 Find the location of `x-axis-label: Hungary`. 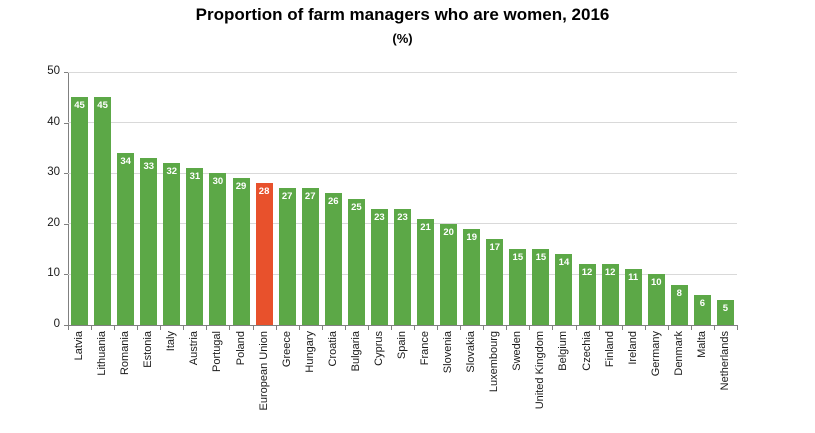

x-axis-label: Hungary is located at coordinates (309, 352).